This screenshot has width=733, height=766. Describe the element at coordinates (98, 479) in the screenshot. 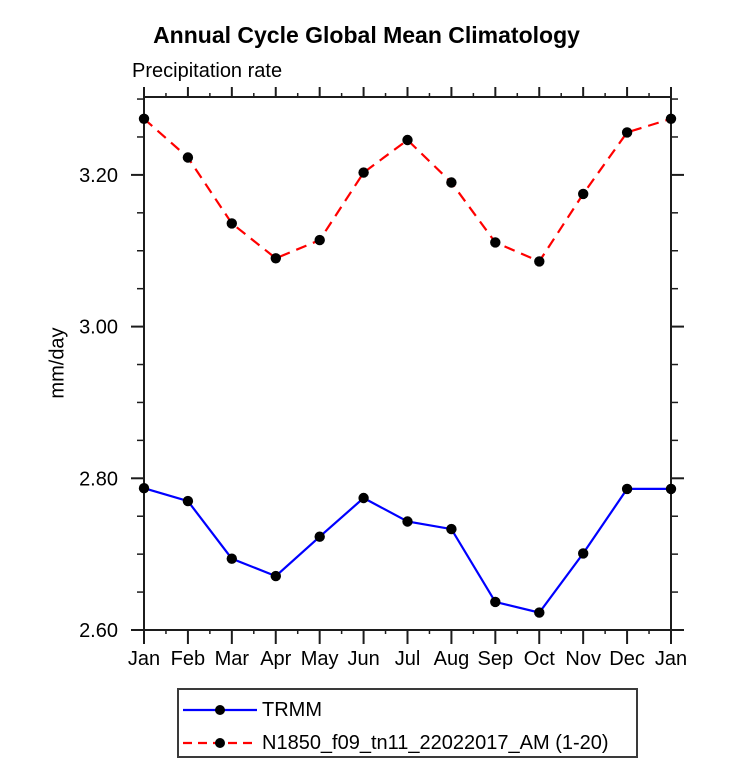

I see `y-tick-label: 2.80` at that location.